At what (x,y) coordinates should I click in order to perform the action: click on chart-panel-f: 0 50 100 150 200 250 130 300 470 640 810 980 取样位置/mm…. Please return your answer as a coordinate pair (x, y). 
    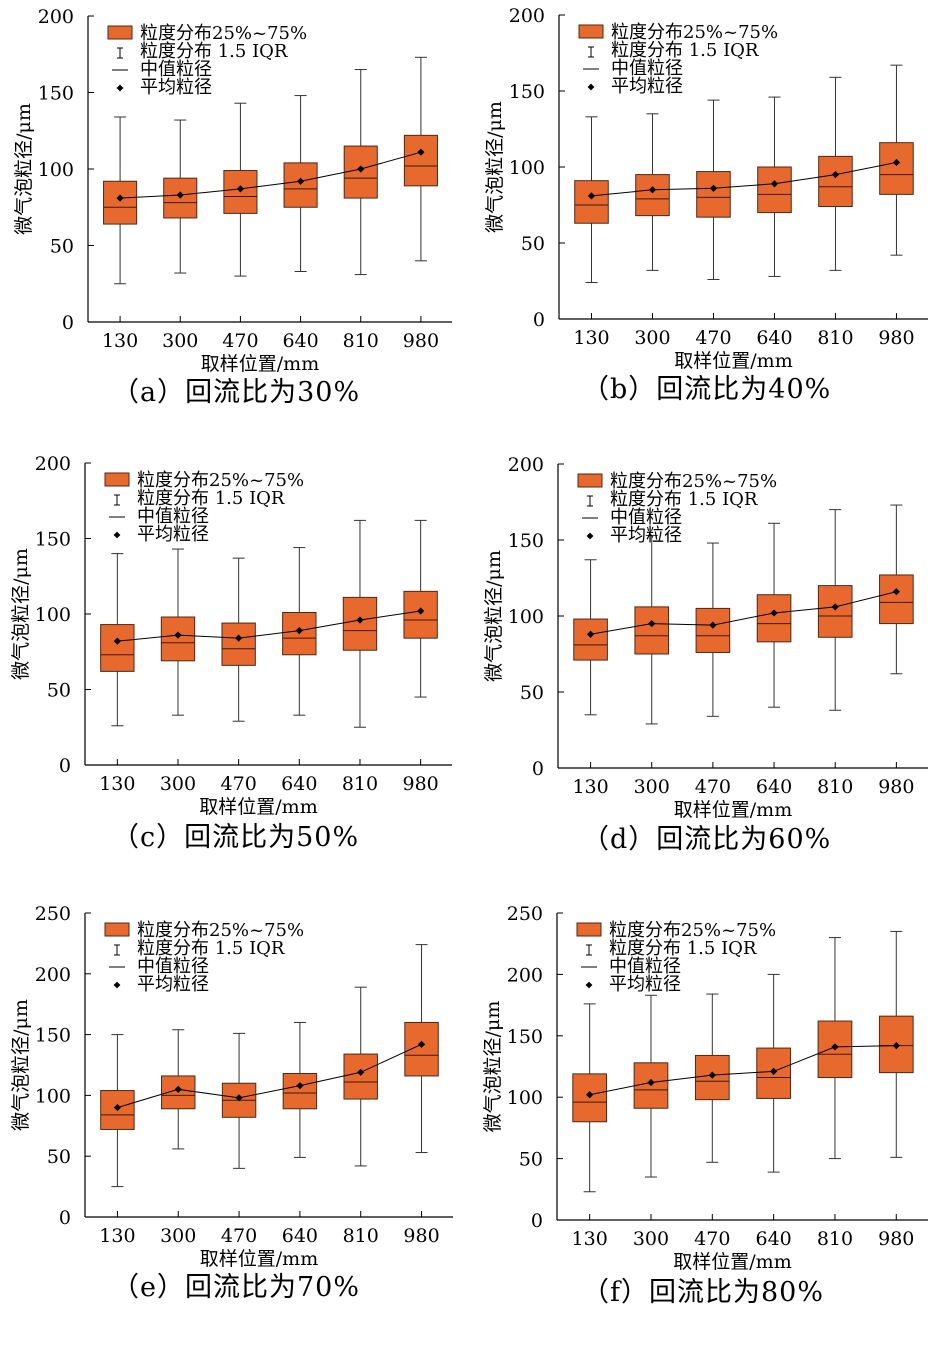
    Looking at the image, I should click on (705, 1088).